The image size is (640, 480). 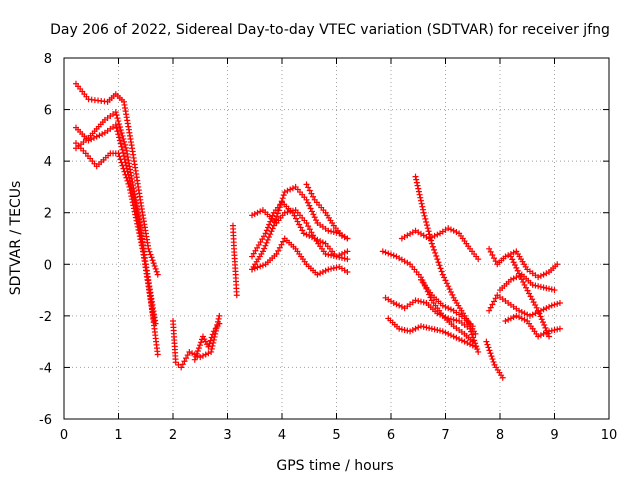 What do you see at coordinates (48, 162) in the screenshot?
I see `y-tick-label: 4` at bounding box center [48, 162].